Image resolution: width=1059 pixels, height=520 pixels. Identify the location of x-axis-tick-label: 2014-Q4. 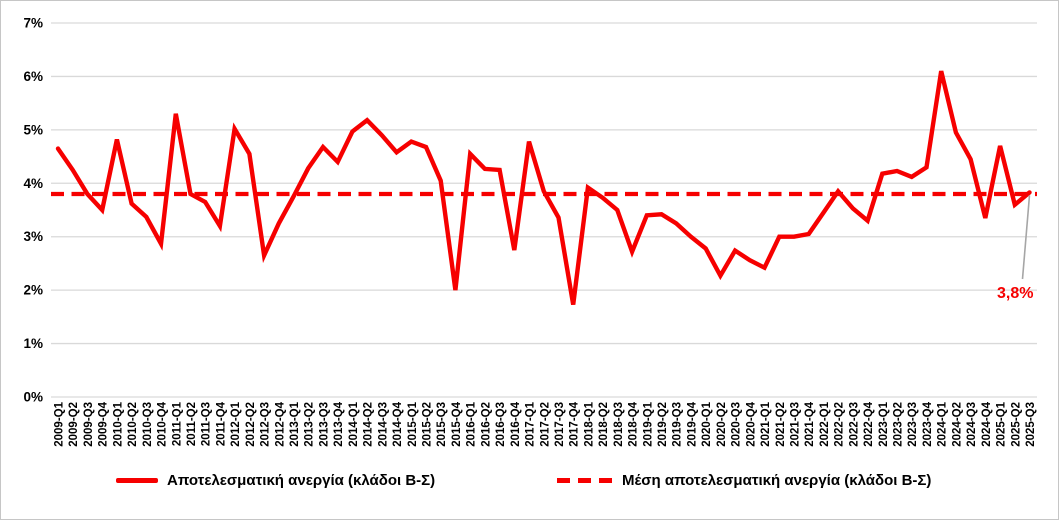
(398, 423).